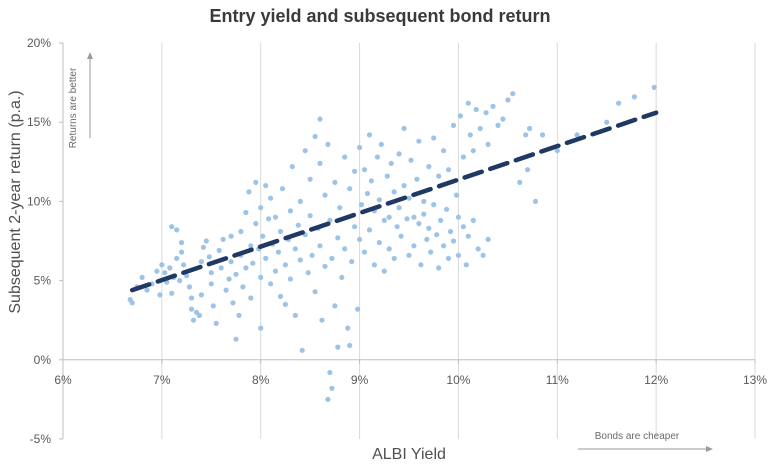 This screenshot has height=466, width=780. What do you see at coordinates (261, 380) in the screenshot?
I see `x-tick-label: 8%` at bounding box center [261, 380].